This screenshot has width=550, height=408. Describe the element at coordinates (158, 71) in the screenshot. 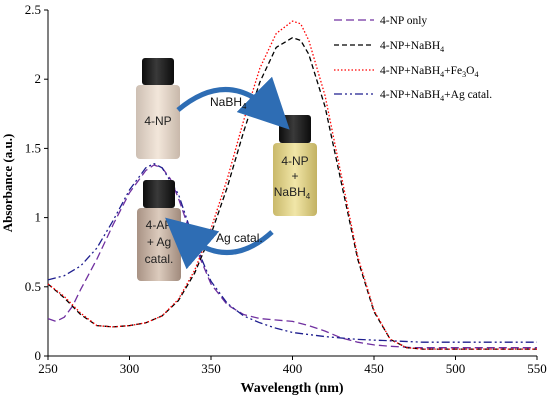

I see `vial-4np-cap` at that location.